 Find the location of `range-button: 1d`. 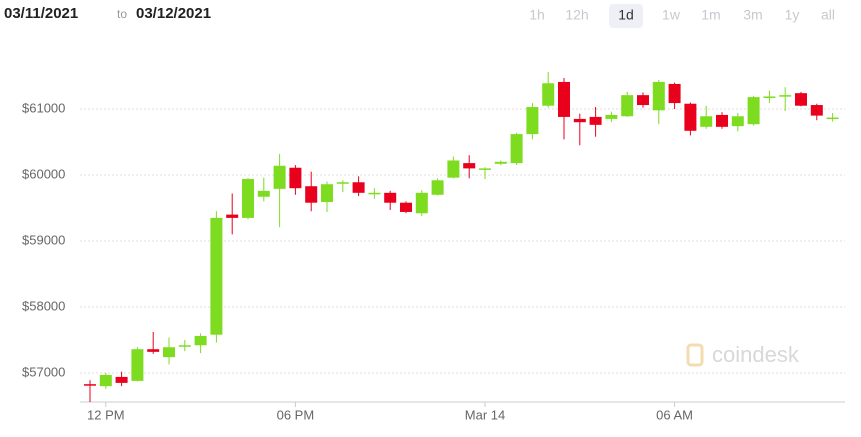

range-button: 1d is located at coordinates (626, 15).